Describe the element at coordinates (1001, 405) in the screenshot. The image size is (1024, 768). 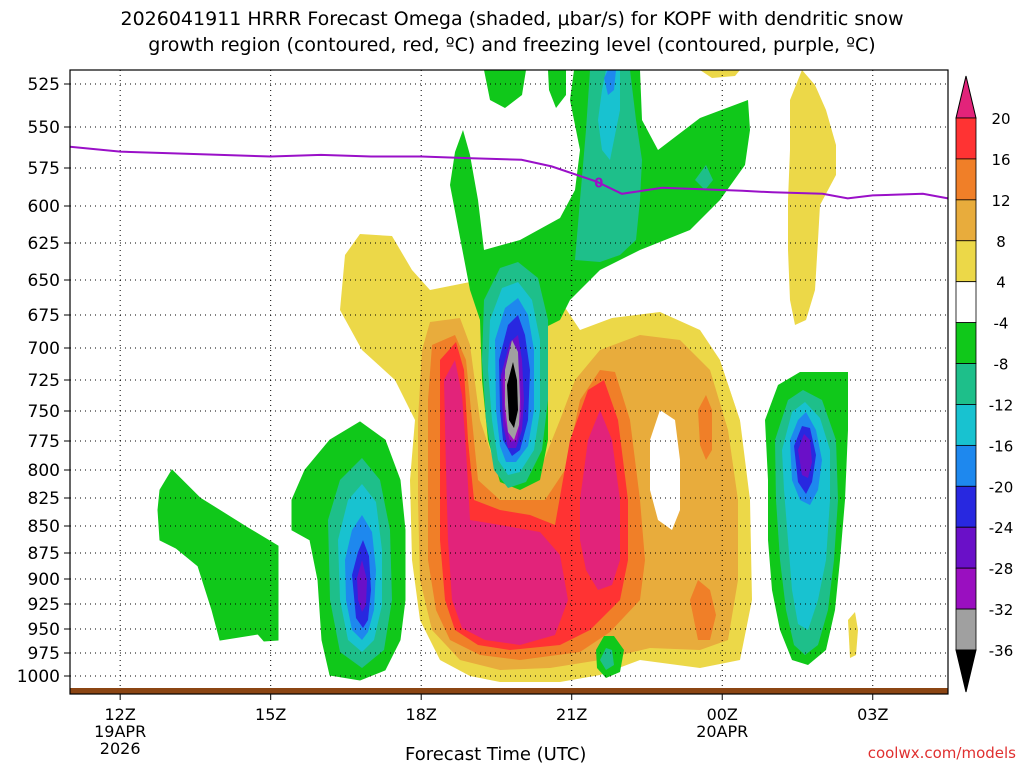
I see `colorbar-label: -12` at that location.